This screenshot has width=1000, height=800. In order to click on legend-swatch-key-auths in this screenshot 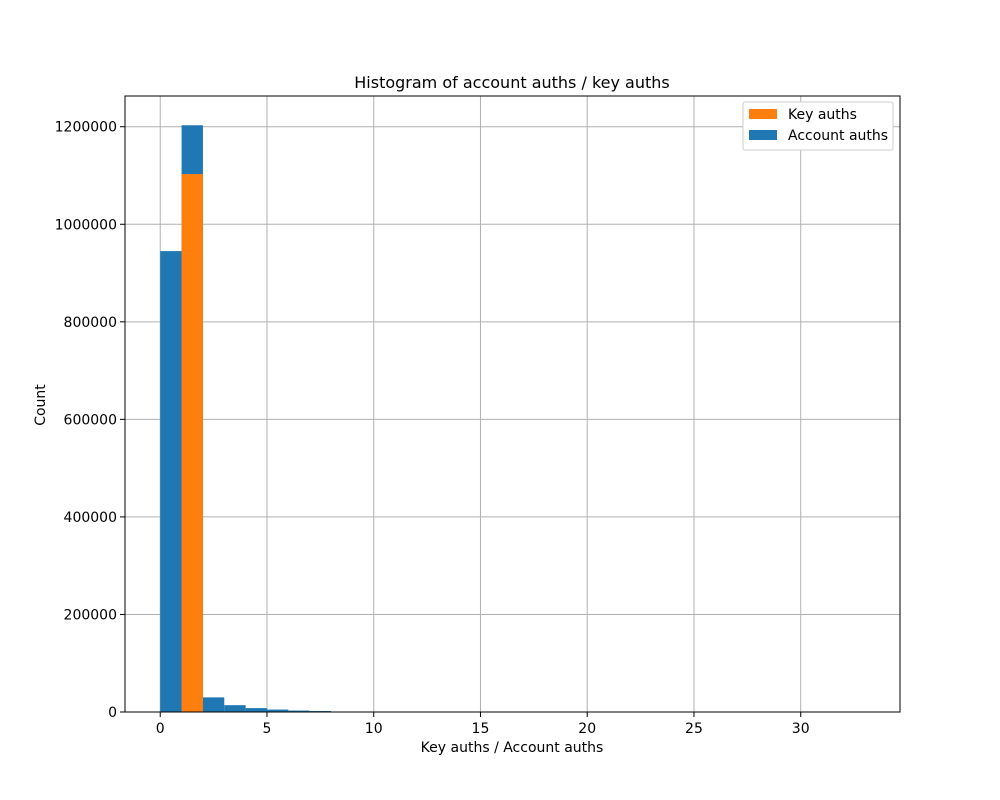, I will do `click(763, 114)`.